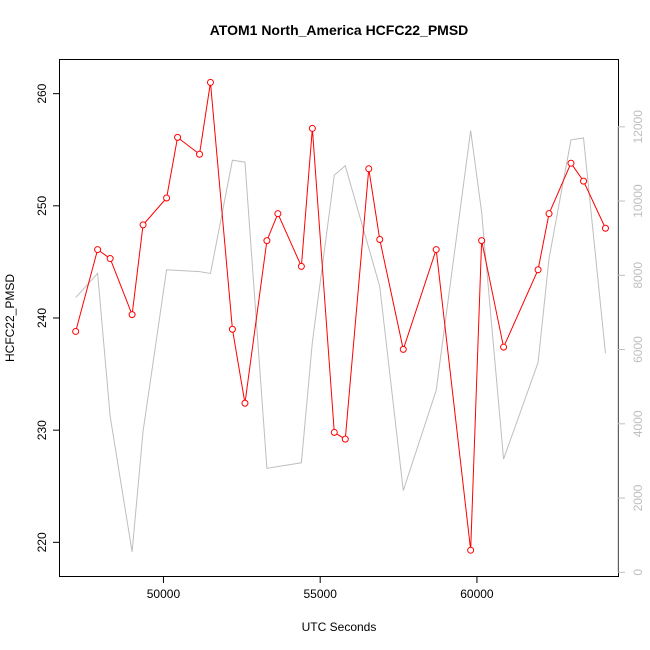 The height and width of the screenshot is (650, 650). Describe the element at coordinates (42, 430) in the screenshot. I see `y-tick-label: 230` at that location.